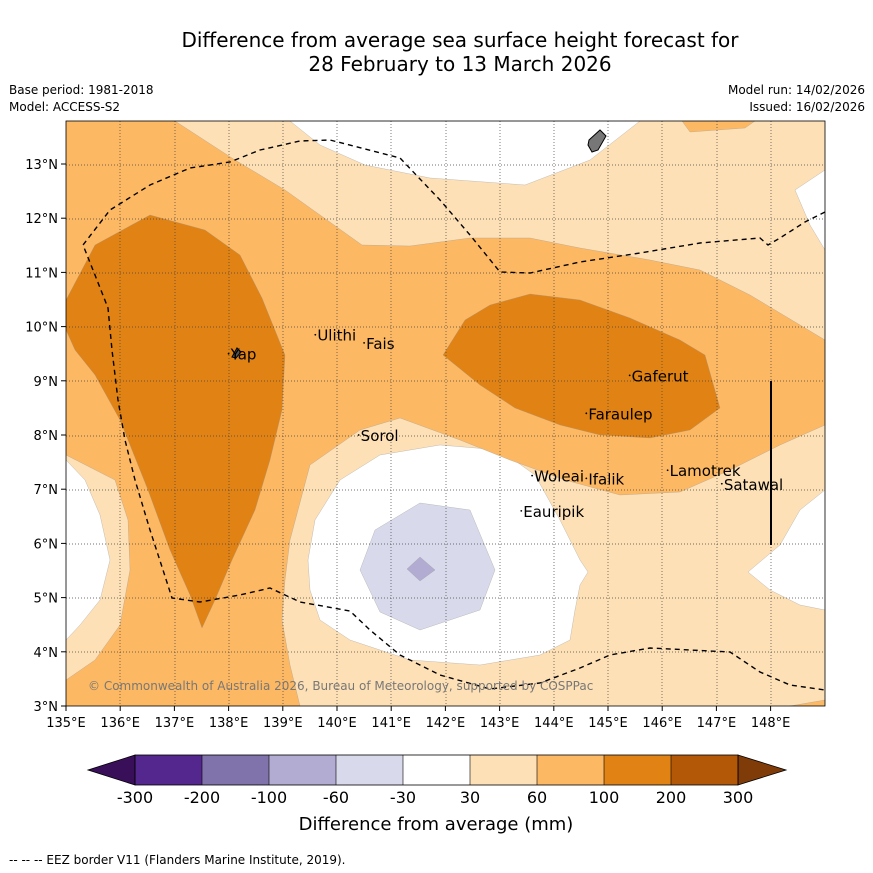 Image resolution: width=873 pixels, height=873 pixels. I want to click on lat-tick-label: 8°N, so click(46, 436).